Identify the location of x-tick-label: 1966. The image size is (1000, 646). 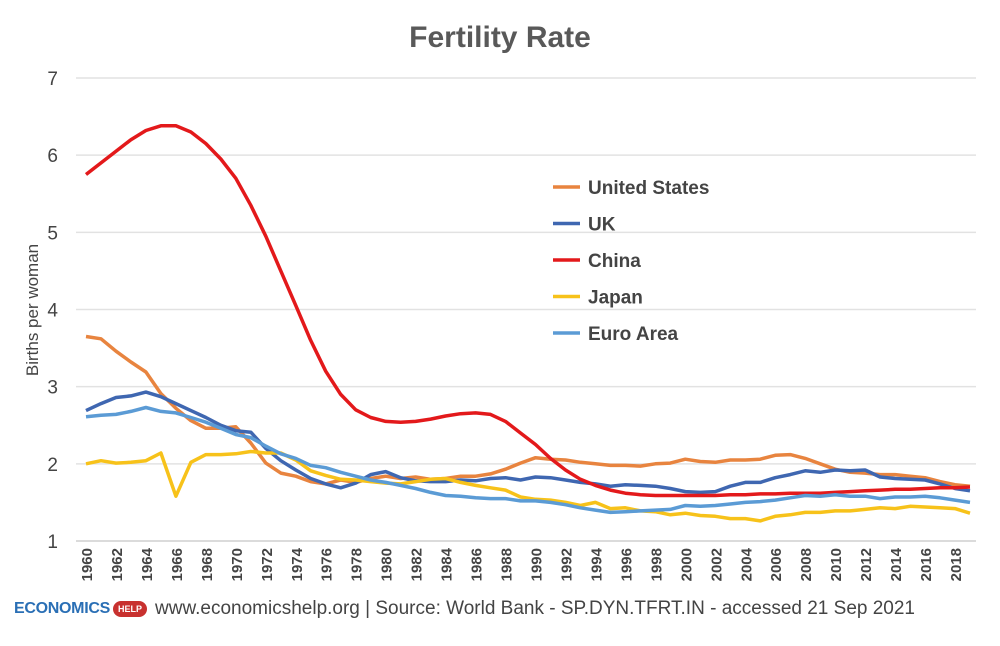
(177, 564).